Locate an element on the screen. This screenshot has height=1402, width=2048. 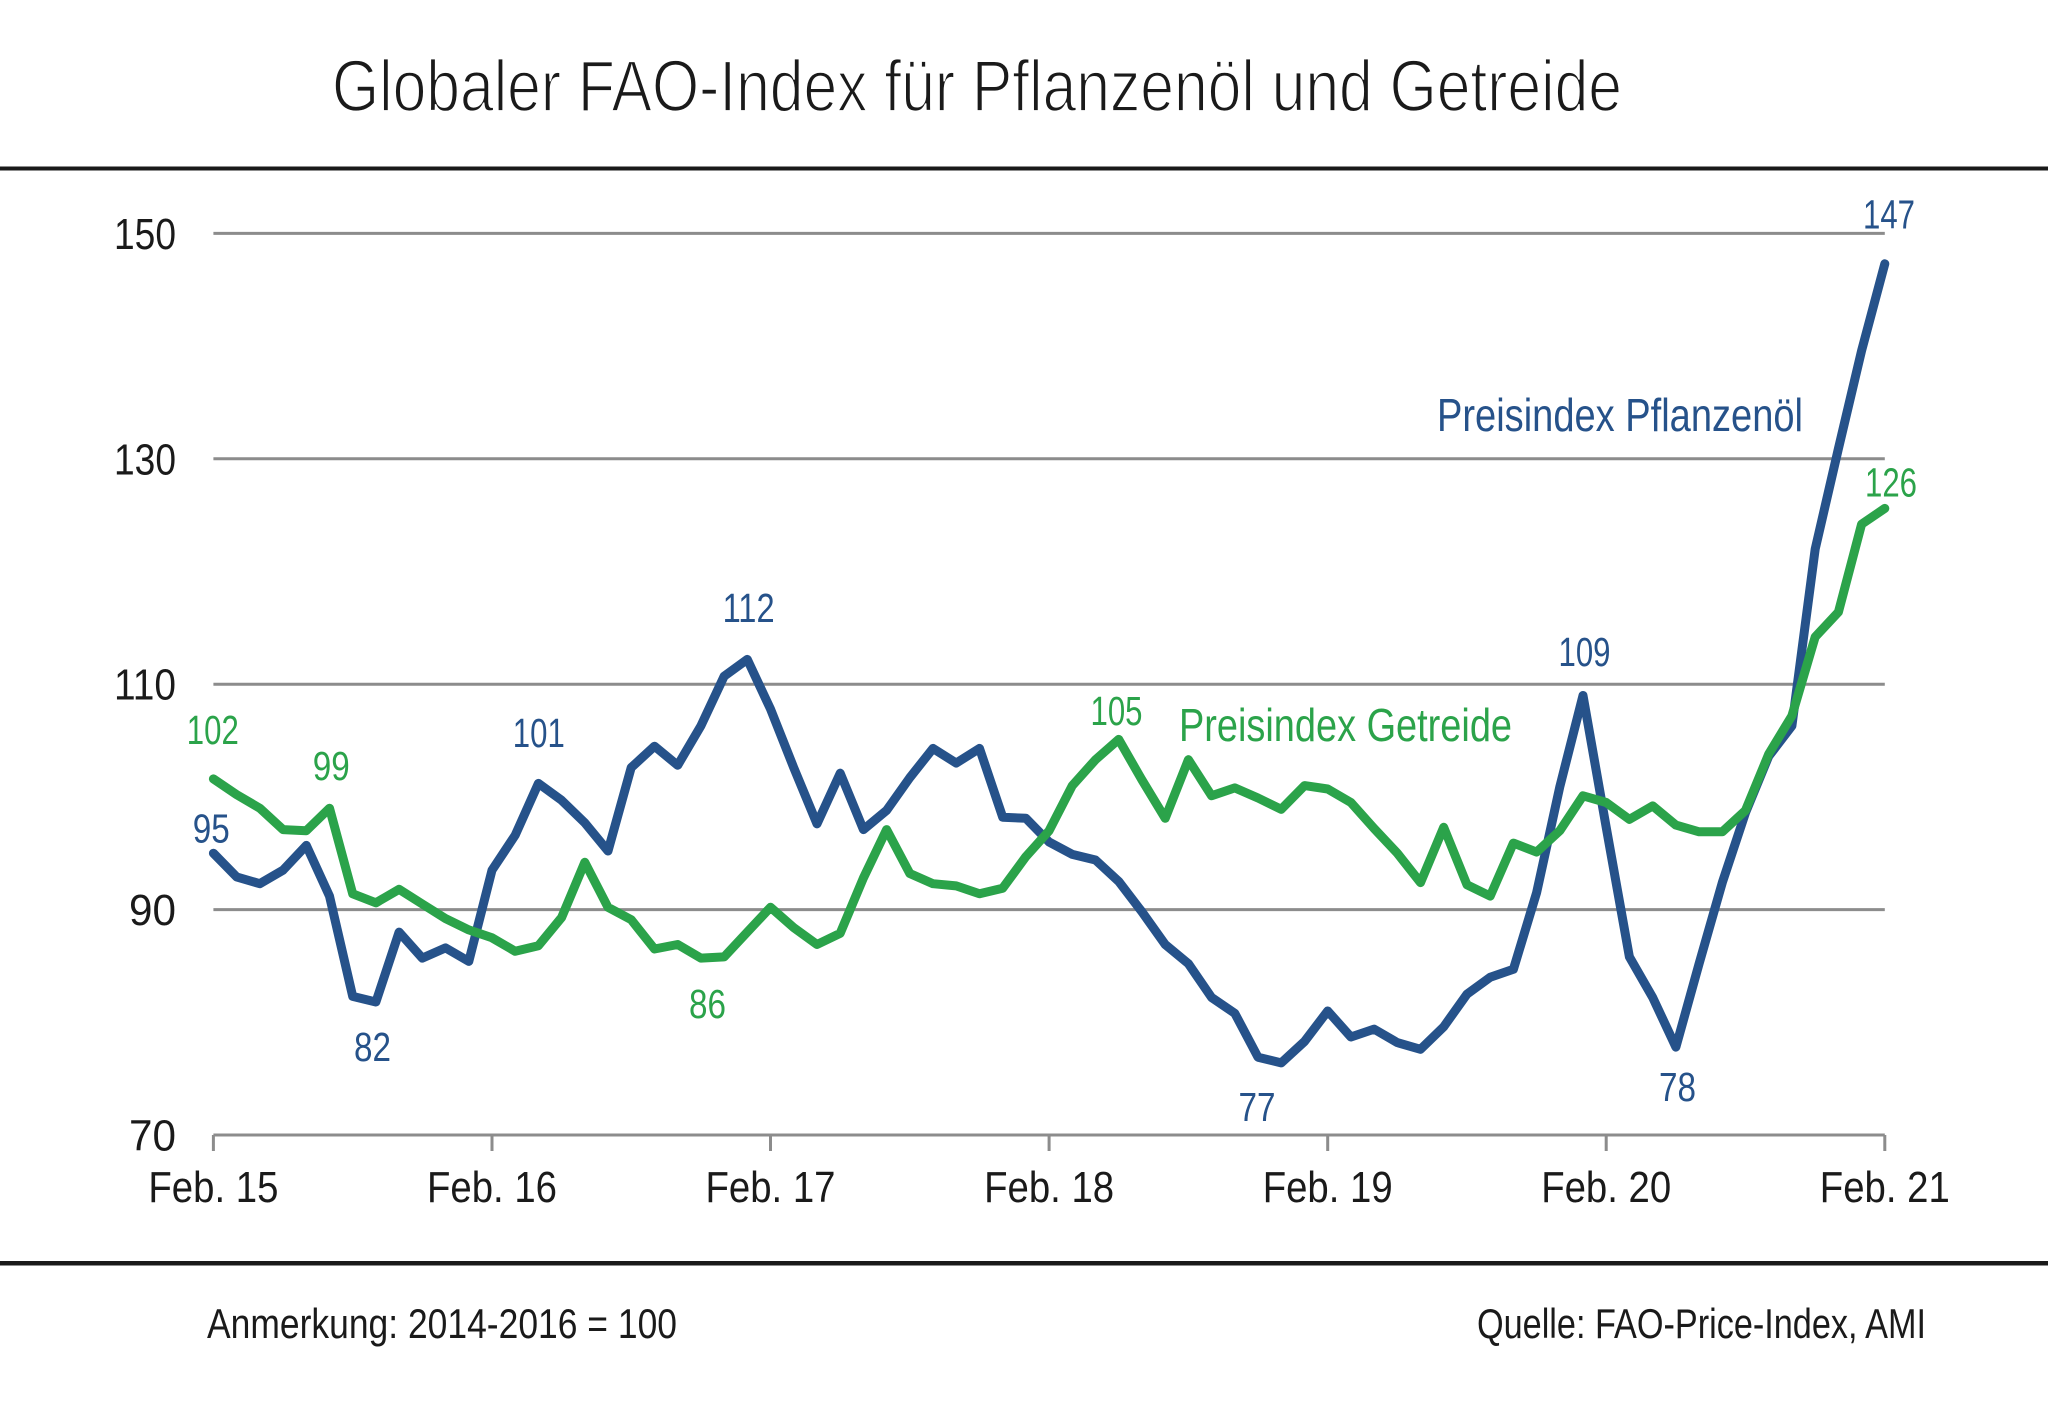
svg-text: 105 is located at coordinates (1117, 711).